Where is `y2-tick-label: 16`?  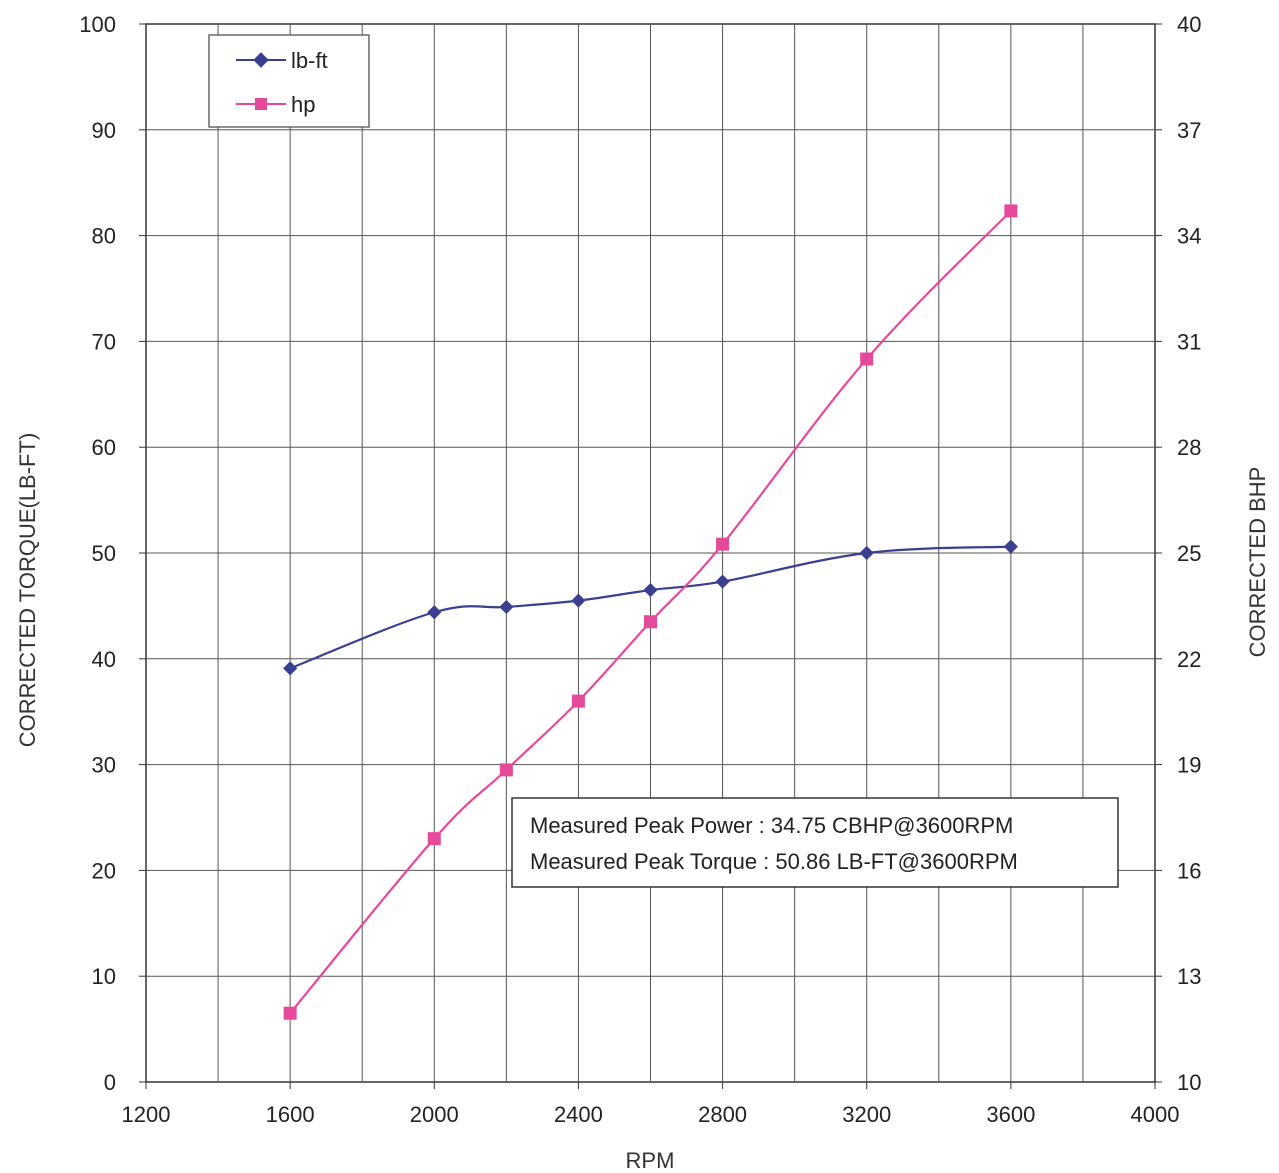
y2-tick-label: 16 is located at coordinates (1189, 870).